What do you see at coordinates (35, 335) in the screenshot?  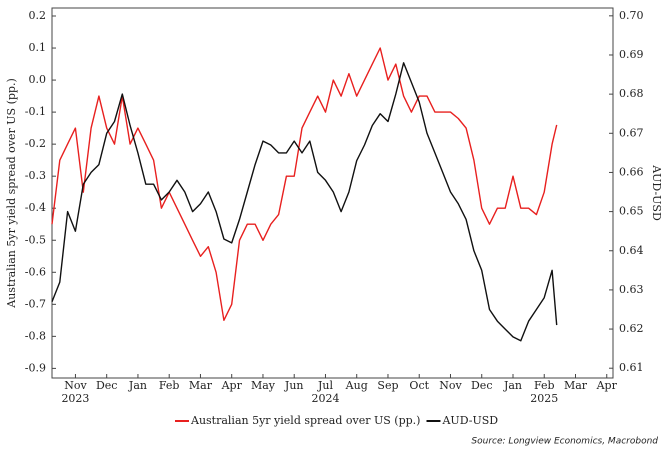 I see `y-tick-label: -0.8` at bounding box center [35, 335].